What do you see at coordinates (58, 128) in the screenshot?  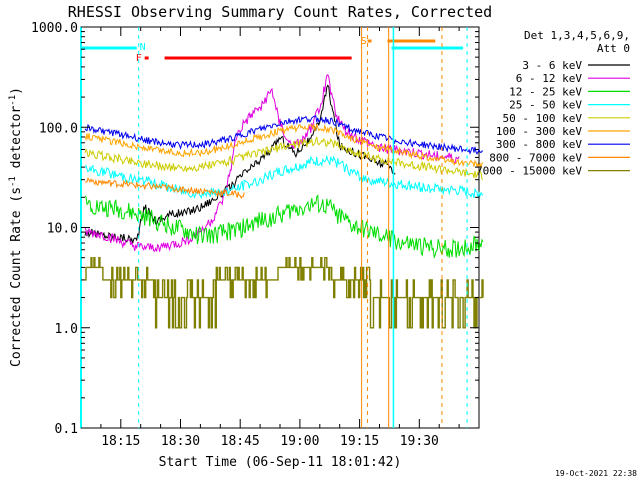 I see `y-tick-label: 100.0` at bounding box center [58, 128].